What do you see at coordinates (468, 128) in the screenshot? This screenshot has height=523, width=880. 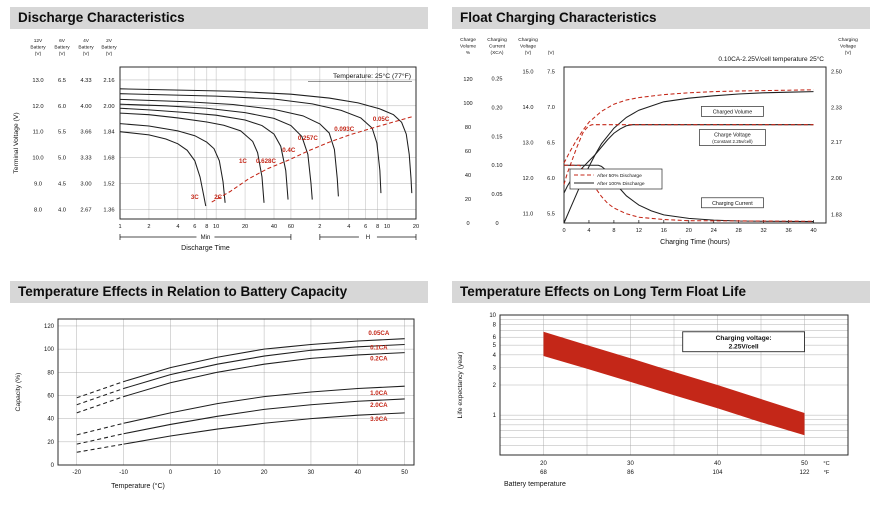 I see `svg-text: 80` at bounding box center [468, 128].